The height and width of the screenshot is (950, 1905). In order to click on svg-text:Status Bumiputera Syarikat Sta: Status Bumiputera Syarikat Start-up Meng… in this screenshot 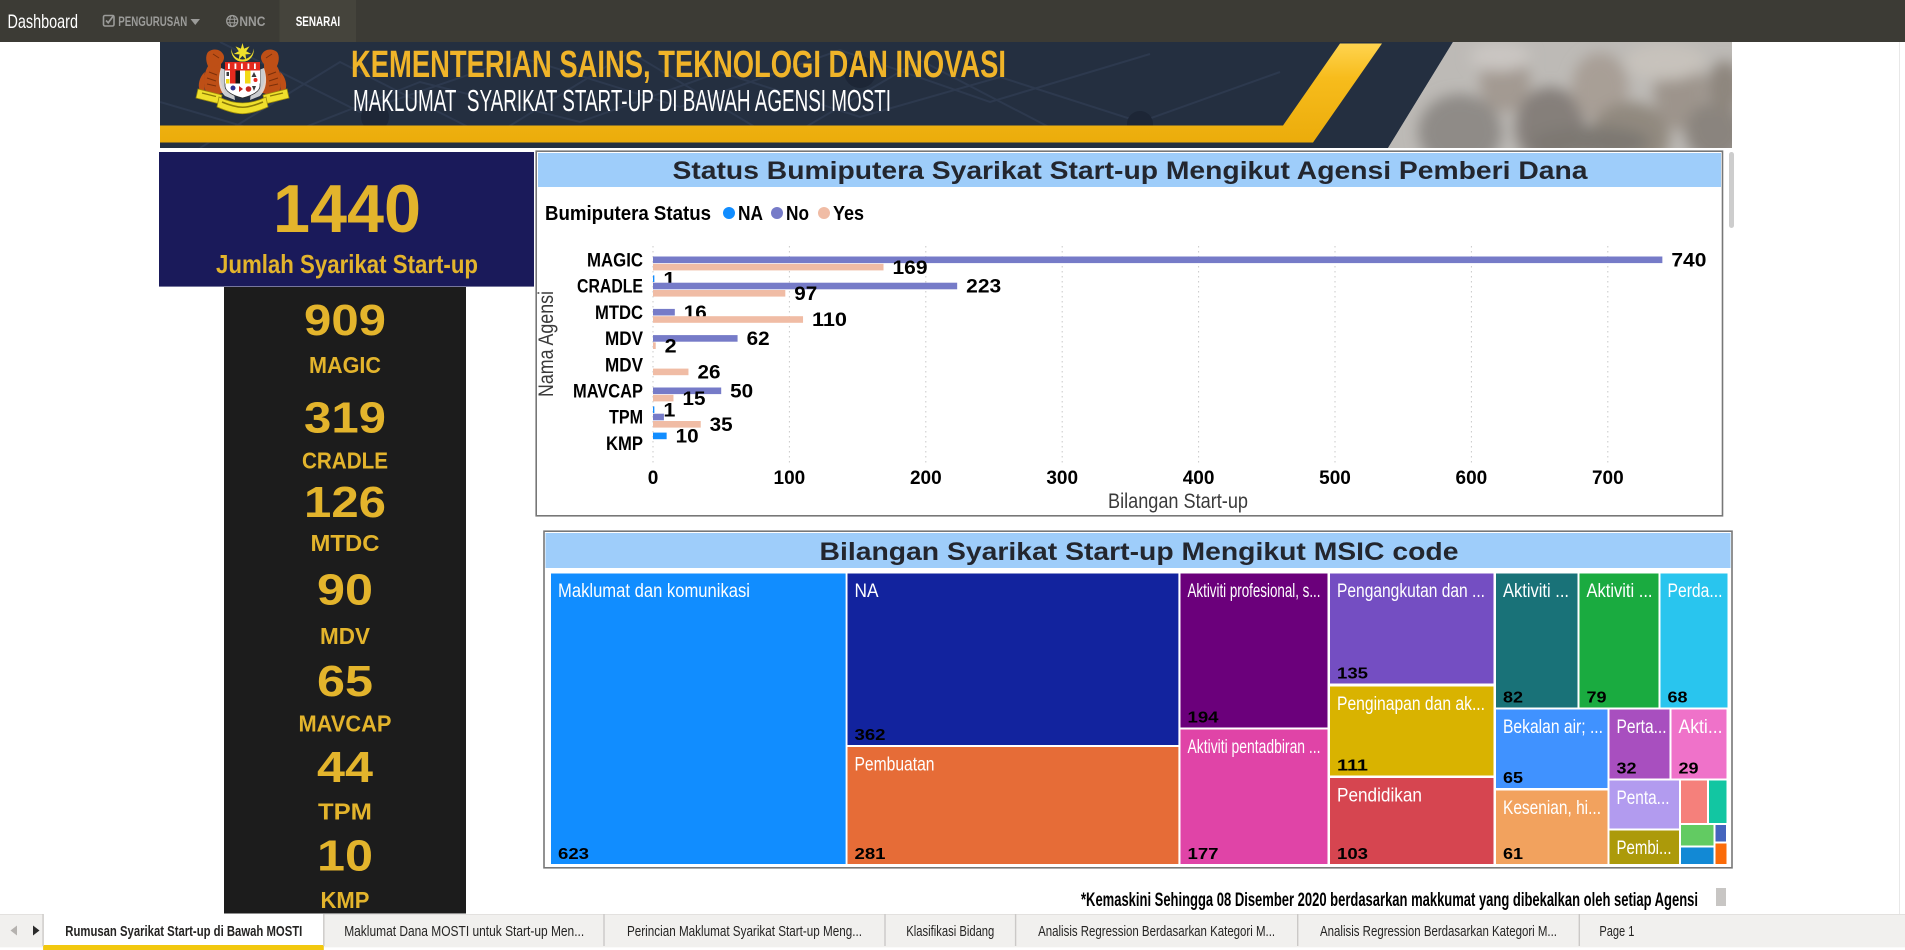, I will do `click(1131, 171)`.